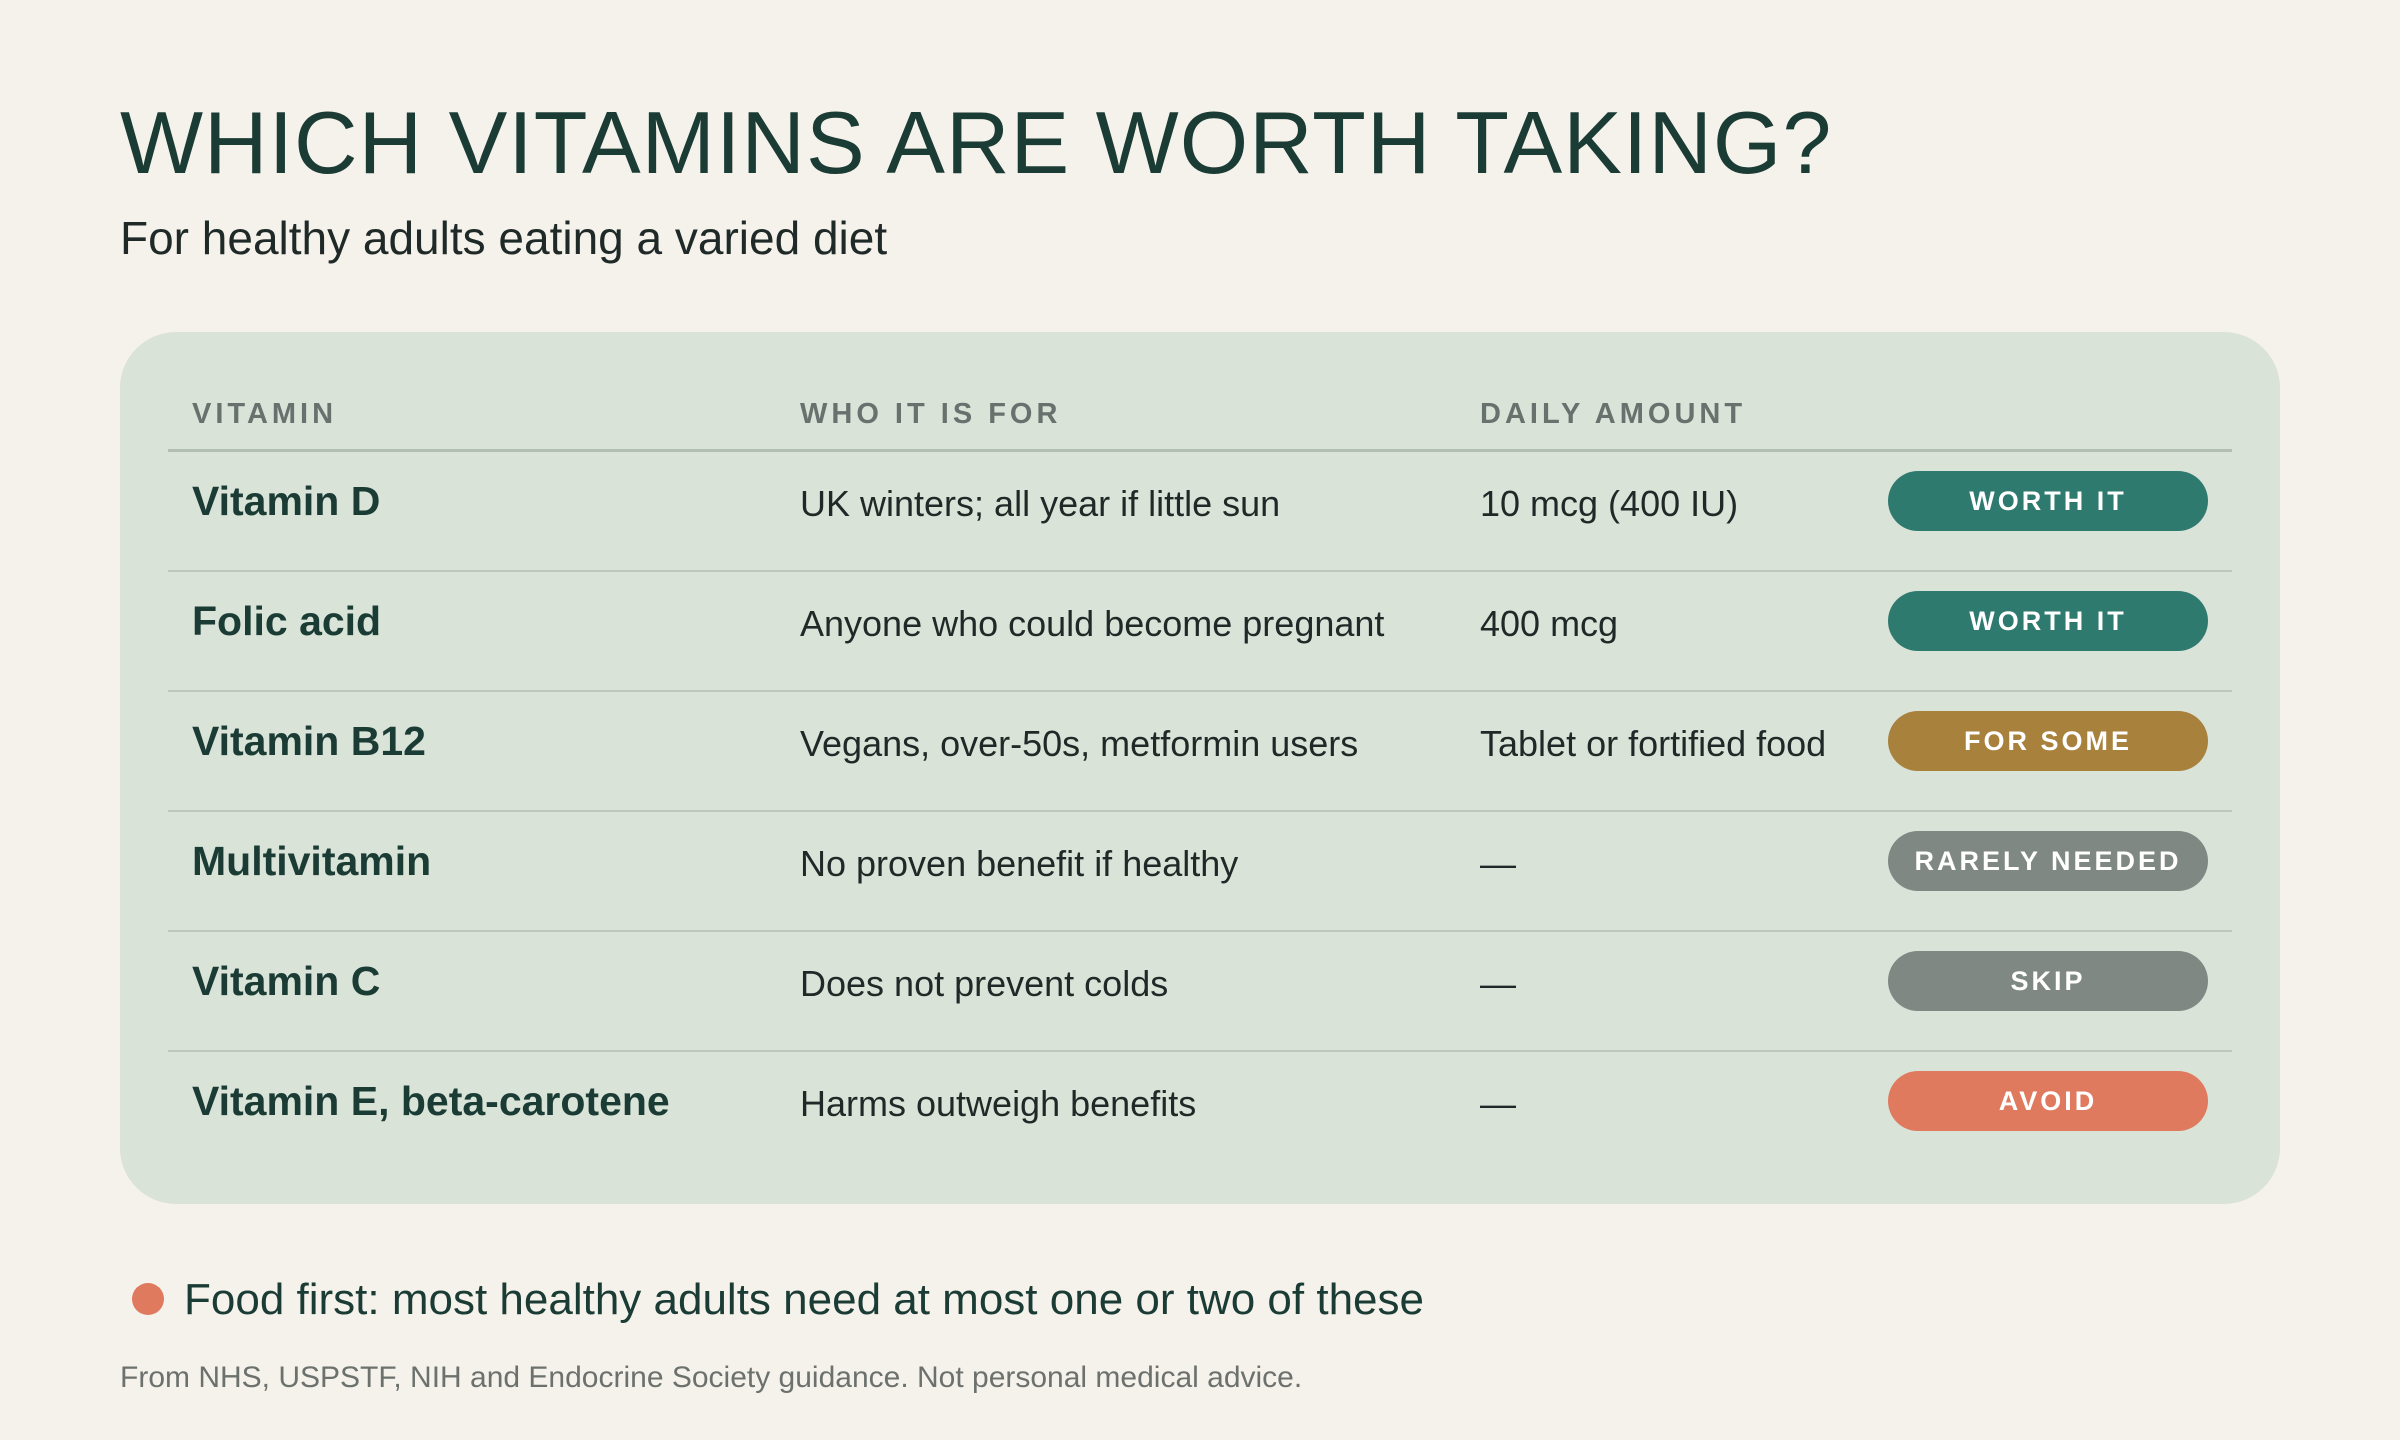 The image size is (2400, 1440). I want to click on column-header-amount: DAILY AMOUNT, so click(1613, 414).